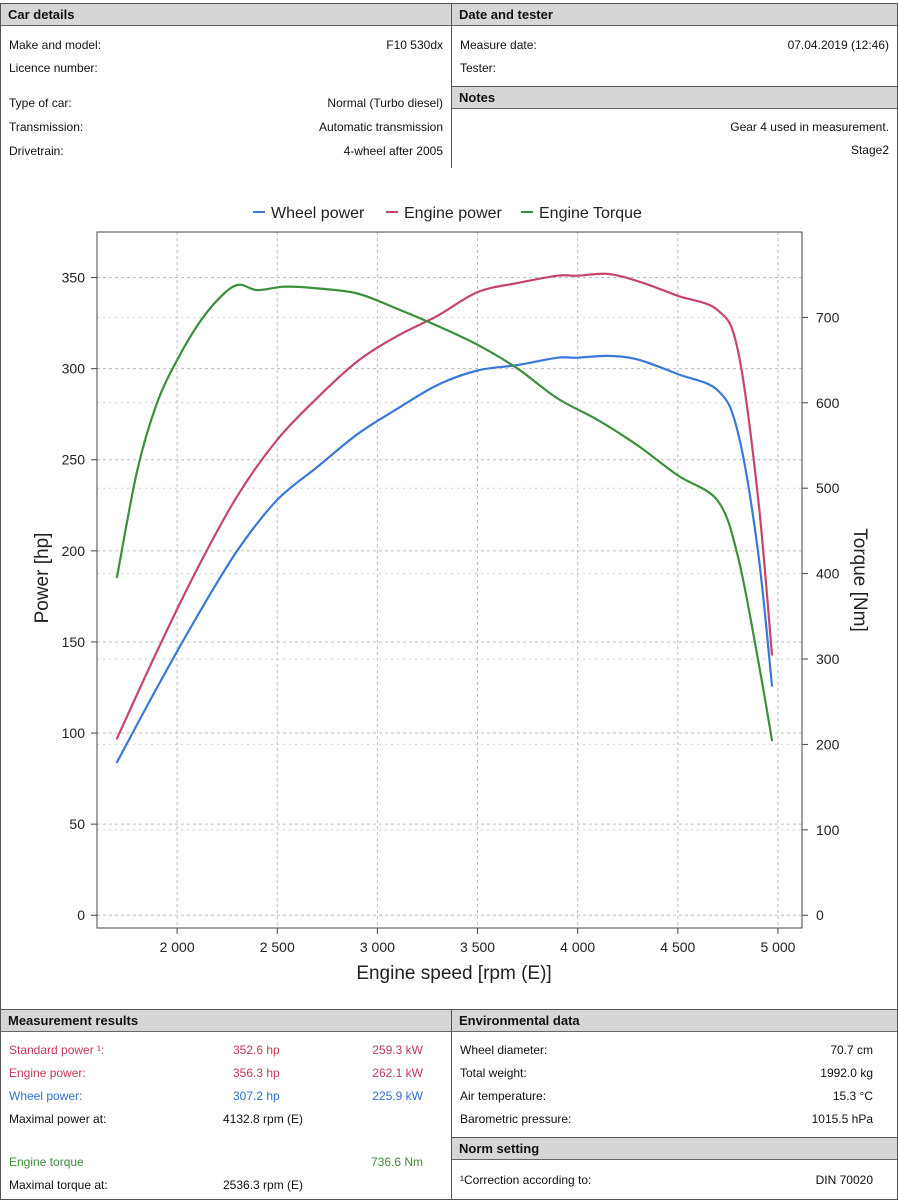  Describe the element at coordinates (256, 1096) in the screenshot. I see `wheel-power-hp: 307.2 hp` at that location.